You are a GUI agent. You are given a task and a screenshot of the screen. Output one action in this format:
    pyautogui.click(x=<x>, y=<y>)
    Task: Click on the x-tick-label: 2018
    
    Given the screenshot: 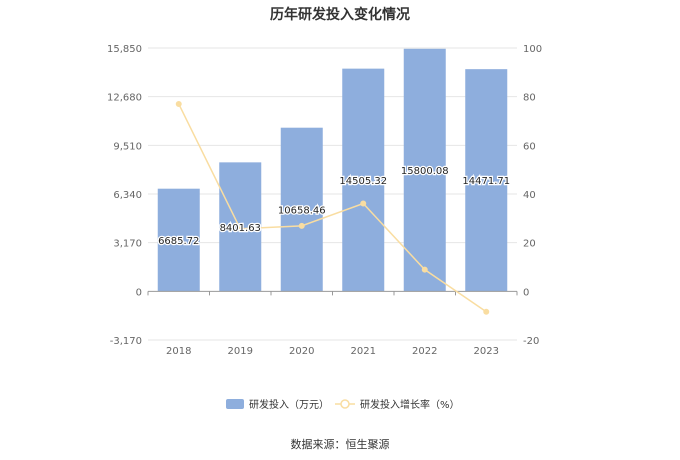 What is the action you would take?
    pyautogui.click(x=178, y=351)
    